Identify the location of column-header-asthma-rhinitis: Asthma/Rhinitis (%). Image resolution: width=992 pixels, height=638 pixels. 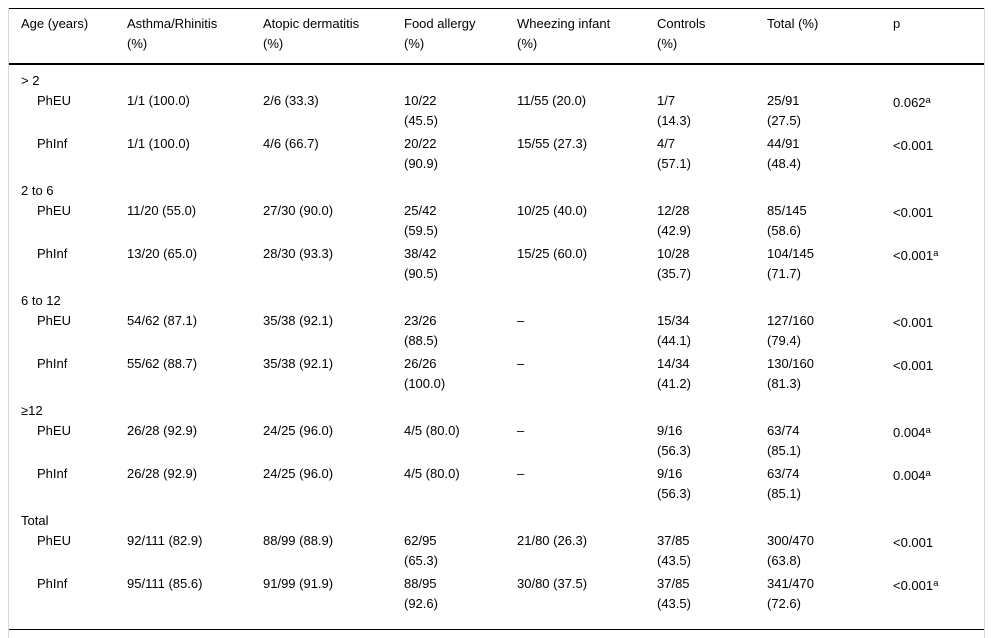
(172, 33).